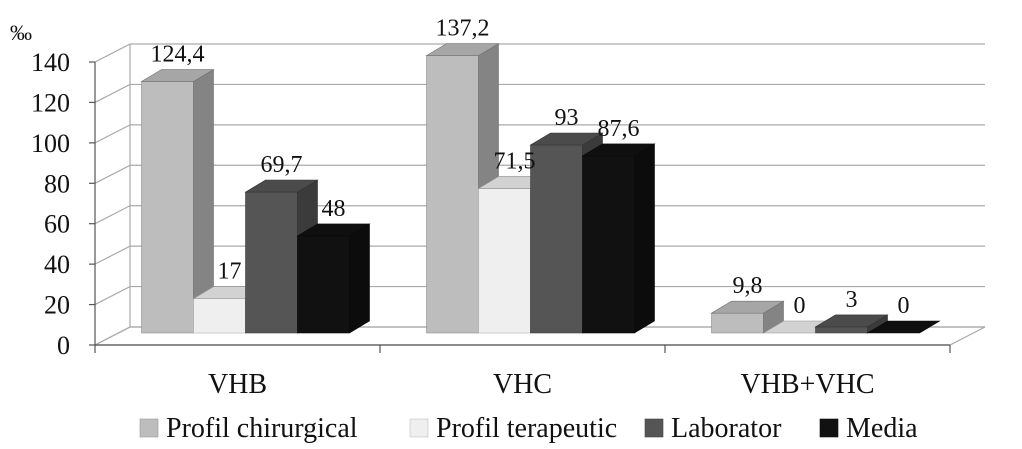 This screenshot has width=1022, height=449. What do you see at coordinates (50, 143) in the screenshot?
I see `y-tick-label: 100` at bounding box center [50, 143].